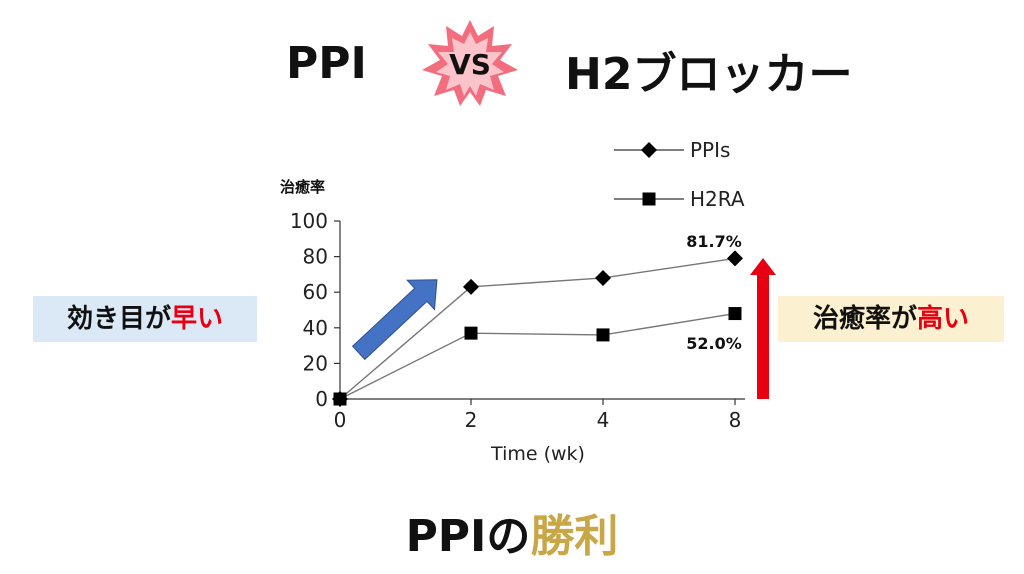 The width and height of the screenshot is (1024, 574). What do you see at coordinates (763, 328) in the screenshot?
I see `red-up-arrow-icon` at bounding box center [763, 328].